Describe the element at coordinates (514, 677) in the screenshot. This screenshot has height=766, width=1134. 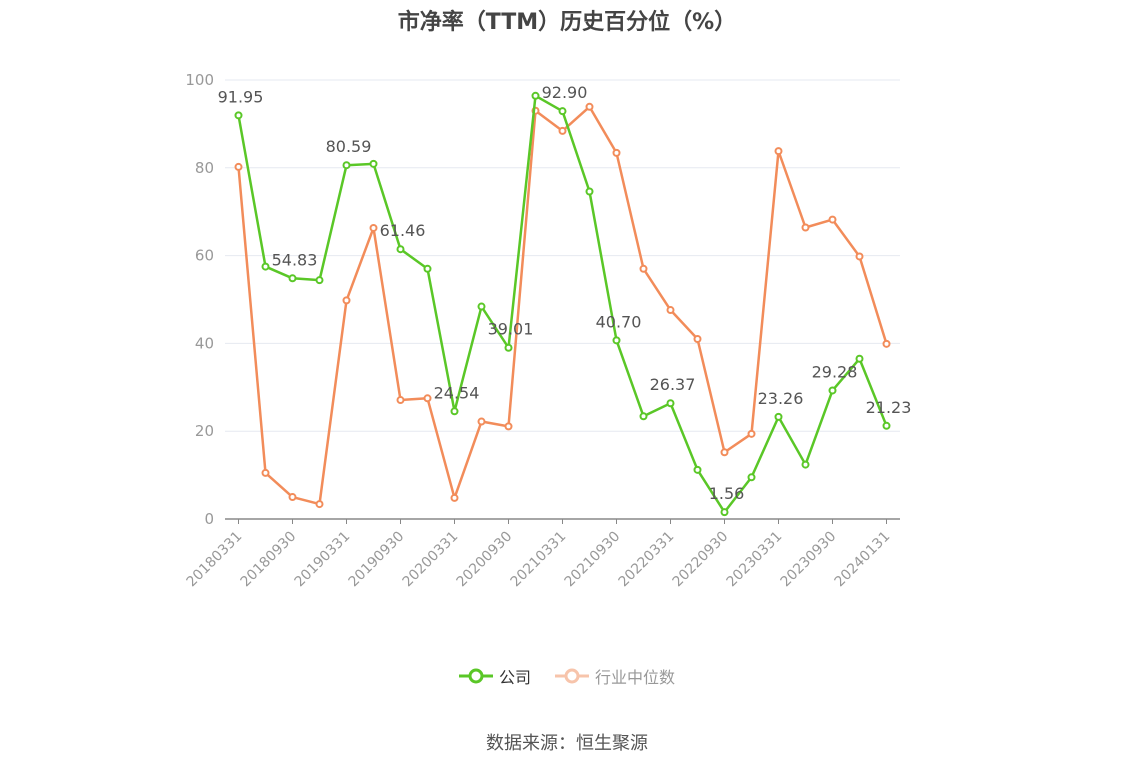
I see `legend-company-label: 公司` at that location.